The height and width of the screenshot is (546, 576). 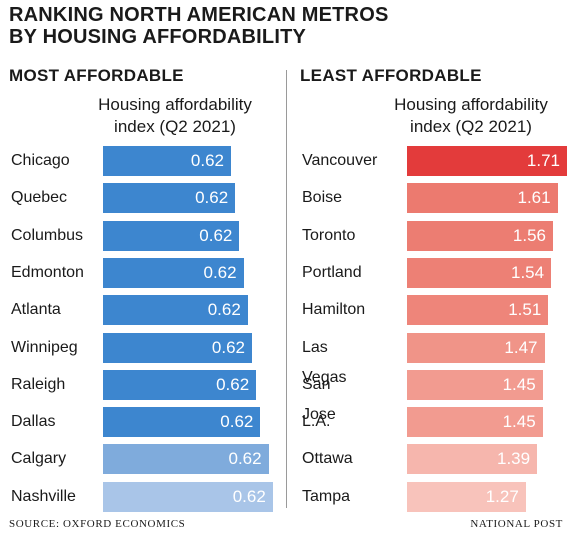 I want to click on most-category-label: Winnipeg, so click(x=44, y=347).